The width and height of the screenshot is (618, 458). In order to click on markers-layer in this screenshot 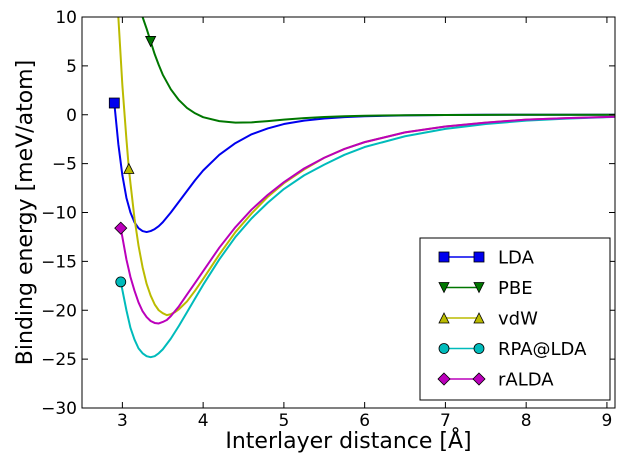, I will do `click(132, 162)`.